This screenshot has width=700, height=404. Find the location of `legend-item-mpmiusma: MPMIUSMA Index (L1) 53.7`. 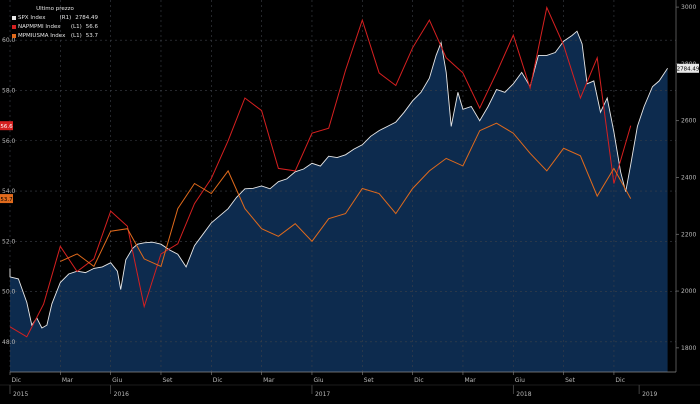

legend-item-mpmiusma: MPMIUSMA Index (L1) 53.7 is located at coordinates (55, 35).